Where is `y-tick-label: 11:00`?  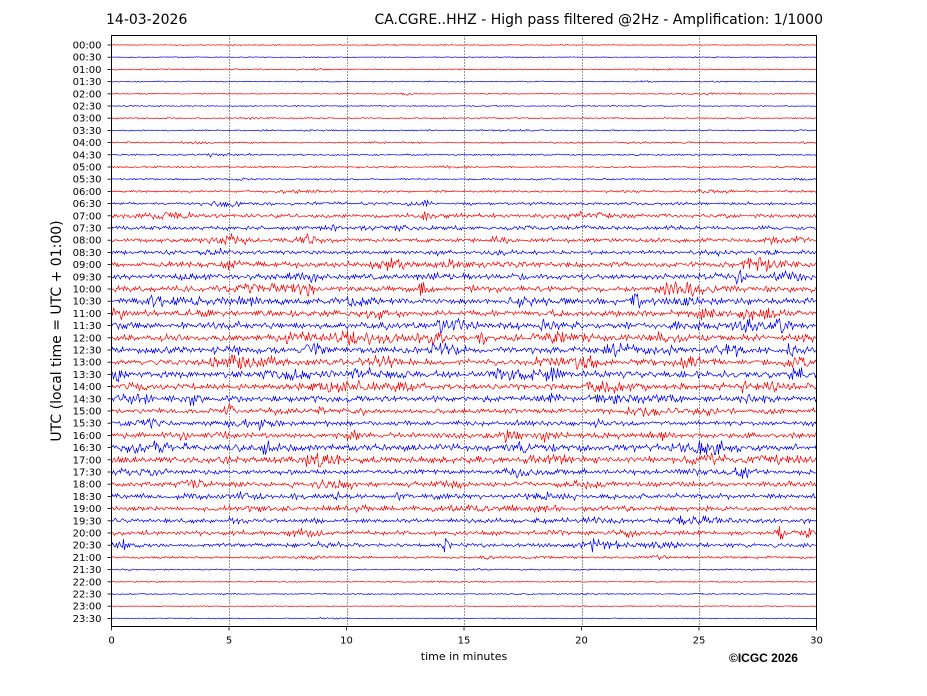 y-tick-label: 11:00 is located at coordinates (87, 314).